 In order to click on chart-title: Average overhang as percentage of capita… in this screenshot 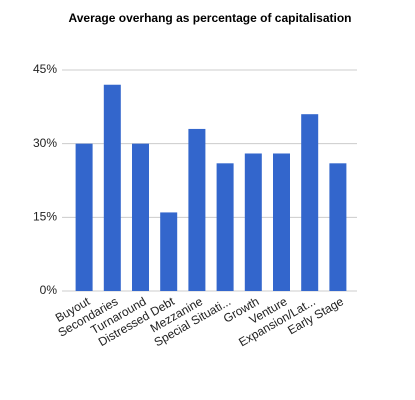, I will do `click(210, 18)`.